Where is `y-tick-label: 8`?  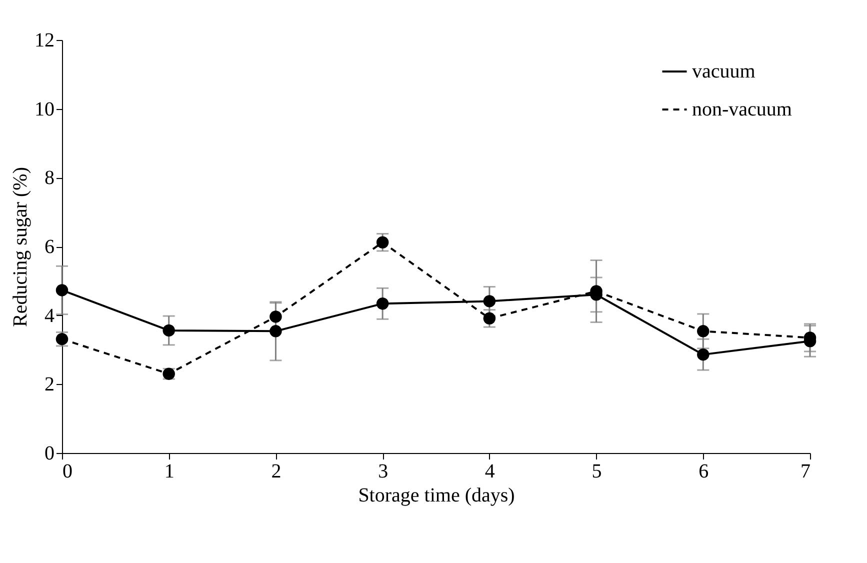 y-tick-label: 8 is located at coordinates (49, 178).